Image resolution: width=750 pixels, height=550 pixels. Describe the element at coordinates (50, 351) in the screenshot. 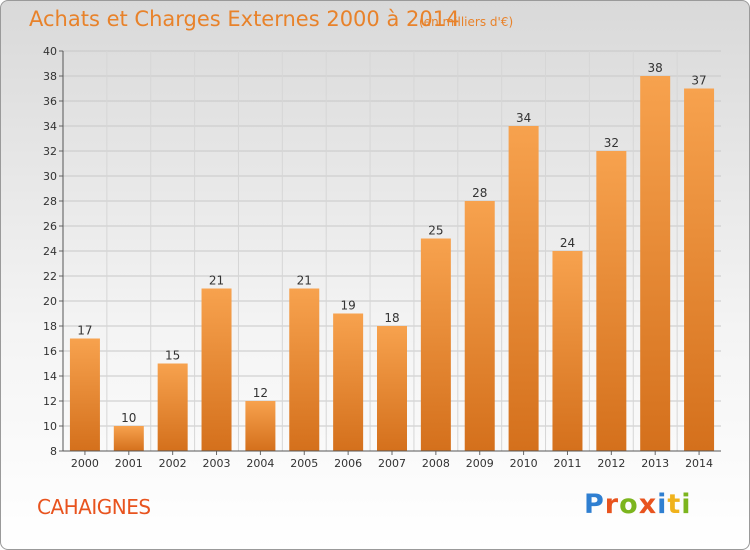

I see `y-tick-label: 16` at that location.